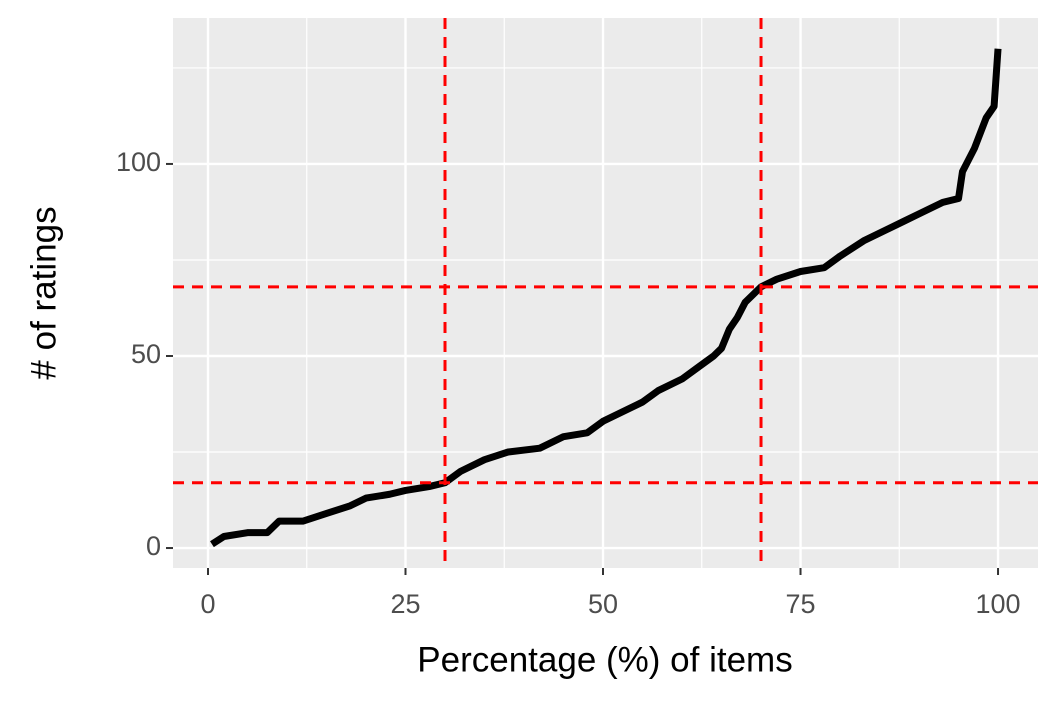 The width and height of the screenshot is (1062, 708). What do you see at coordinates (604, 659) in the screenshot?
I see `x-axis-title: Percentage (%) of items` at bounding box center [604, 659].